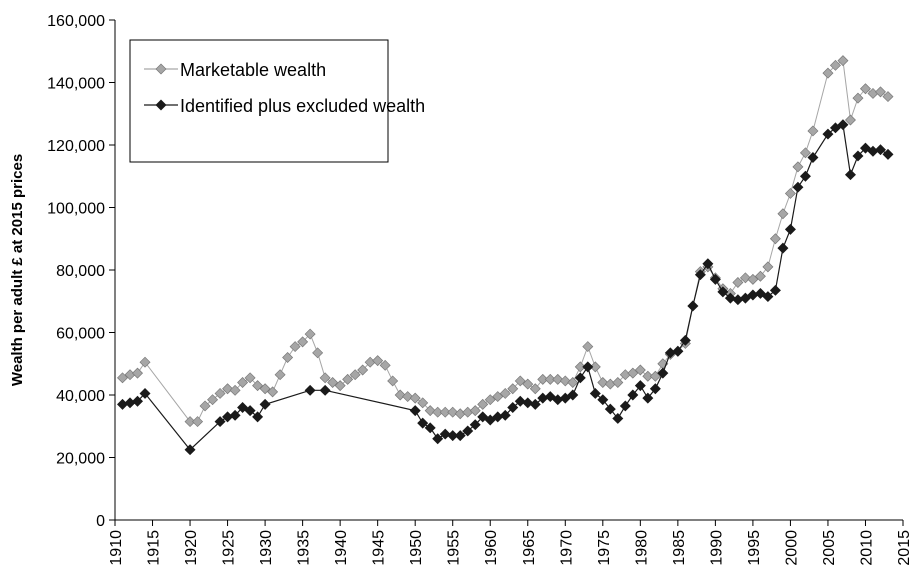 This screenshot has width=912, height=583. I want to click on y-axis-label: Wealth per adult £ at 2015 prices, so click(17, 270).